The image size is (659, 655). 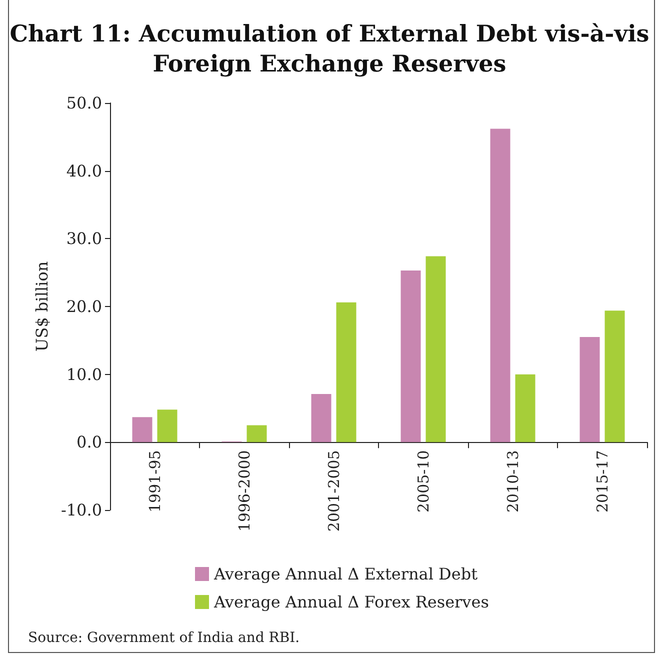 What do you see at coordinates (84, 306) in the screenshot?
I see `y-tick-label: 20.0` at bounding box center [84, 306].